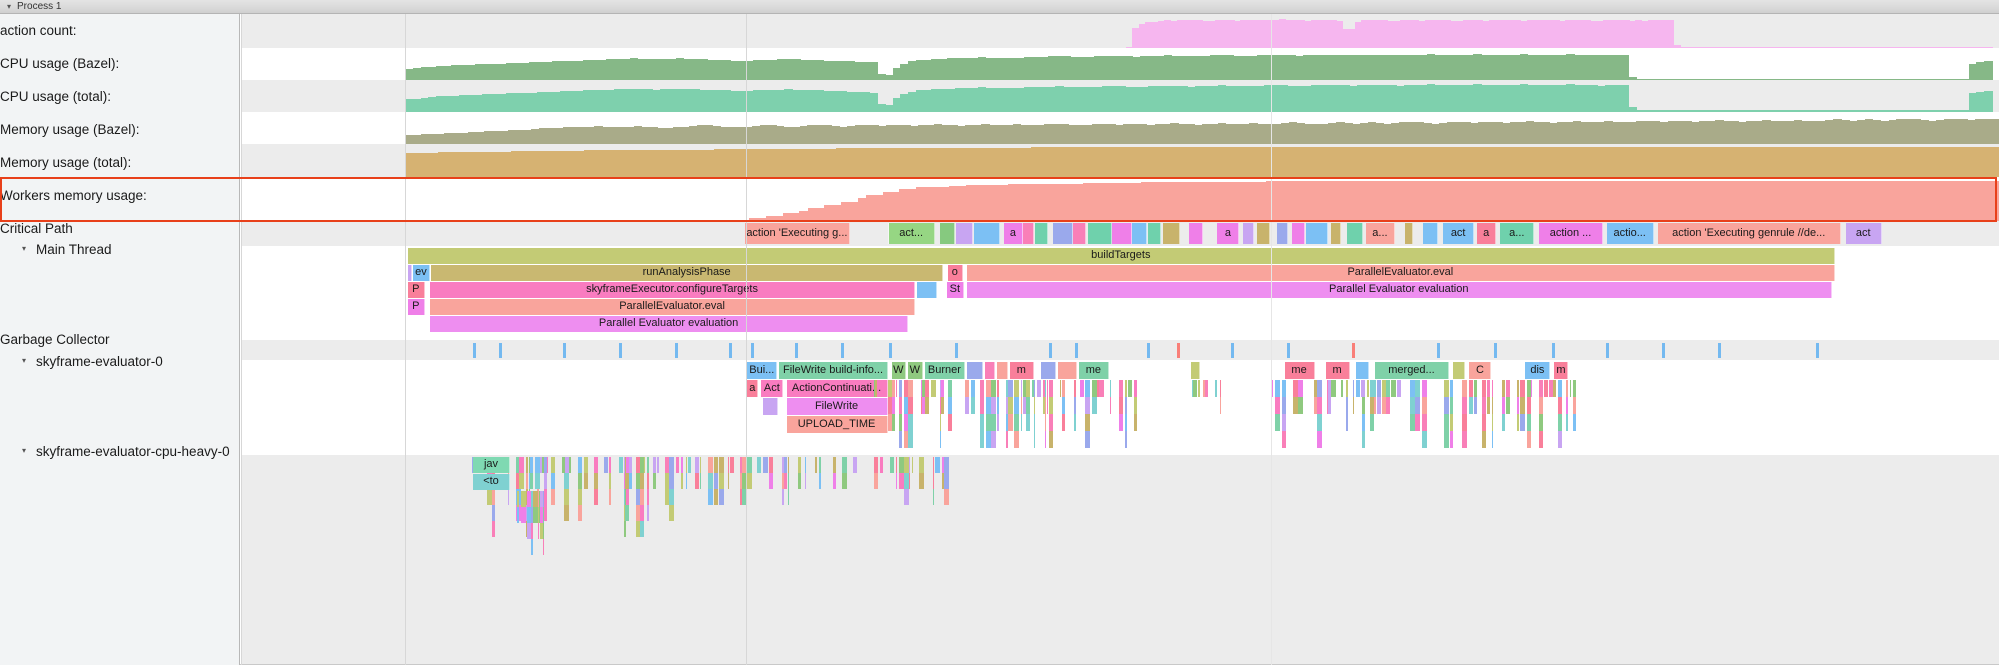  What do you see at coordinates (409, 273) in the screenshot?
I see `main-thread-d1-slice` at bounding box center [409, 273].